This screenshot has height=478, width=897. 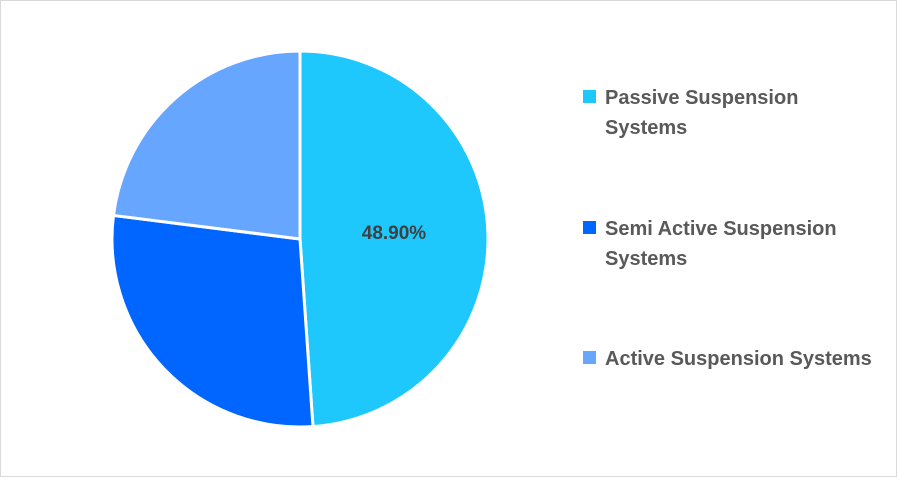 I want to click on legend-label-passive: Passive Suspension Systems, so click(x=702, y=113).